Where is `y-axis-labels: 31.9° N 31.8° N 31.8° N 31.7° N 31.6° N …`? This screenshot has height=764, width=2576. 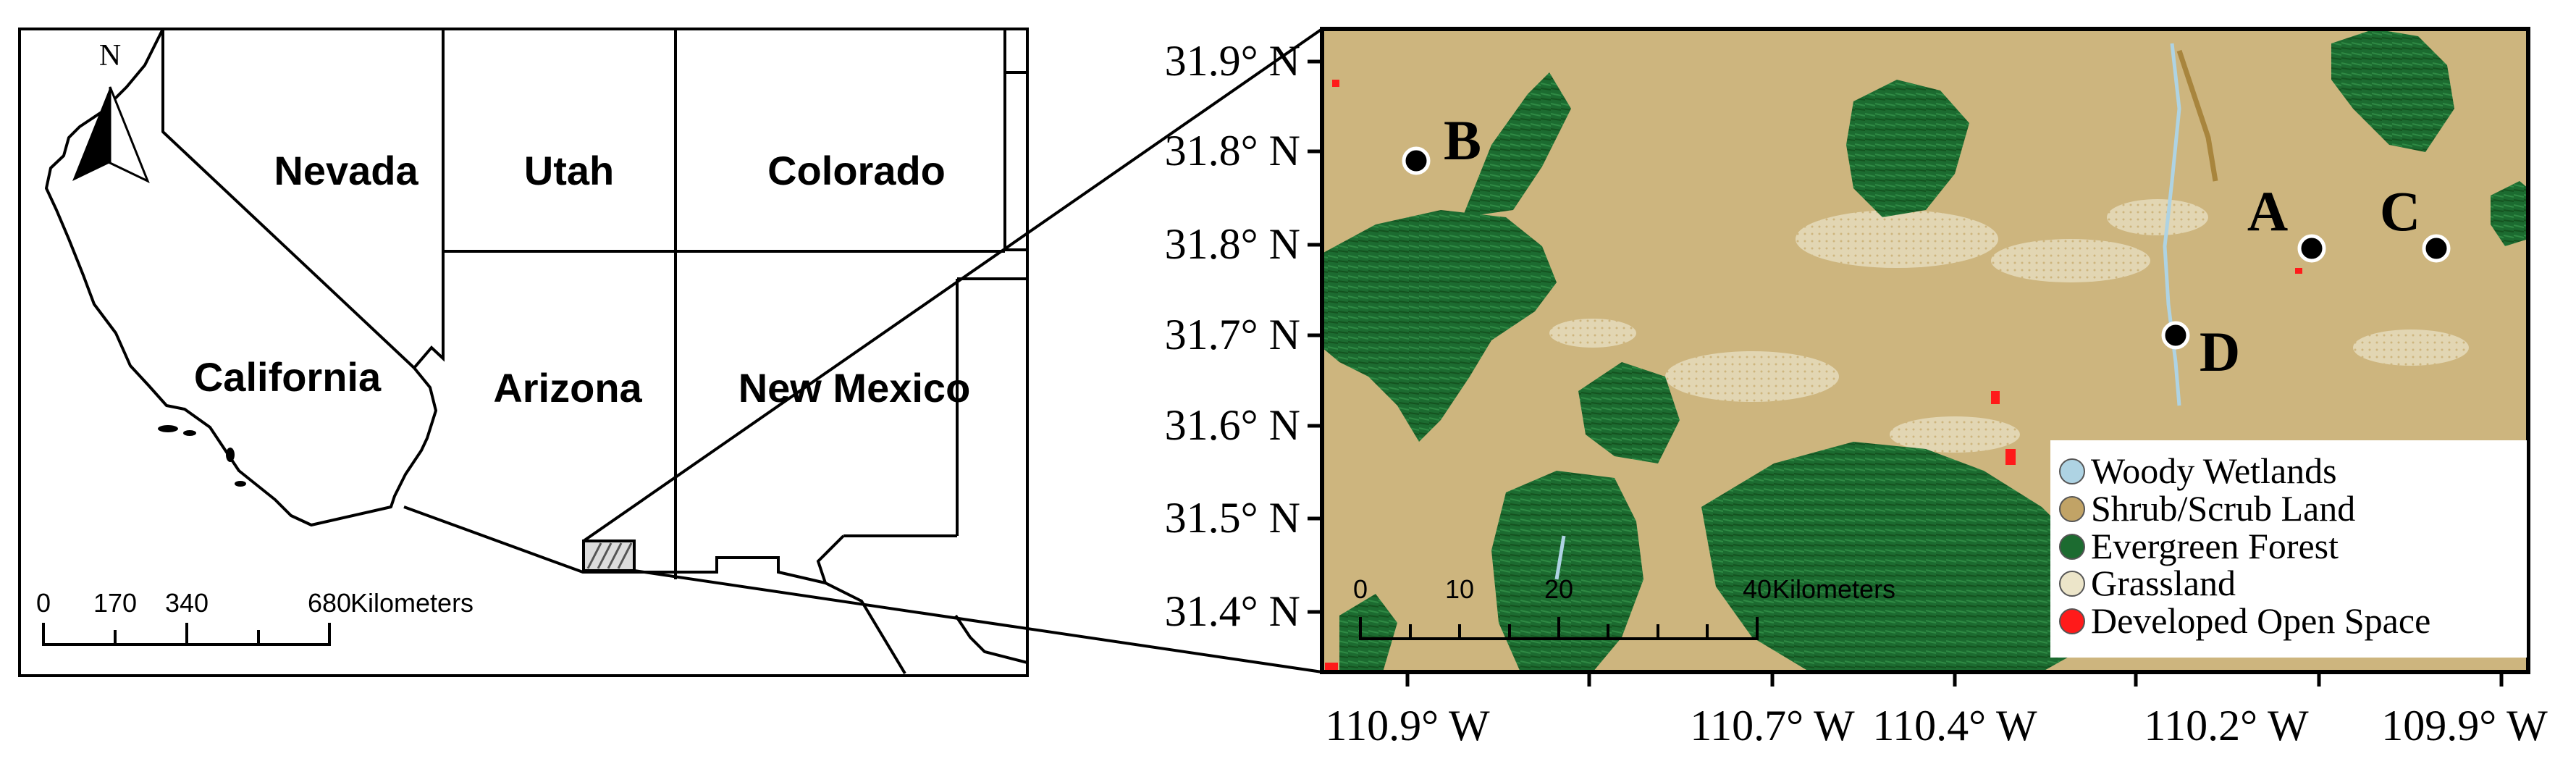
y-axis-labels: 31.9° N 31.8° N 31.8° N 31.7° N 31.6° N … is located at coordinates (1232, 336).